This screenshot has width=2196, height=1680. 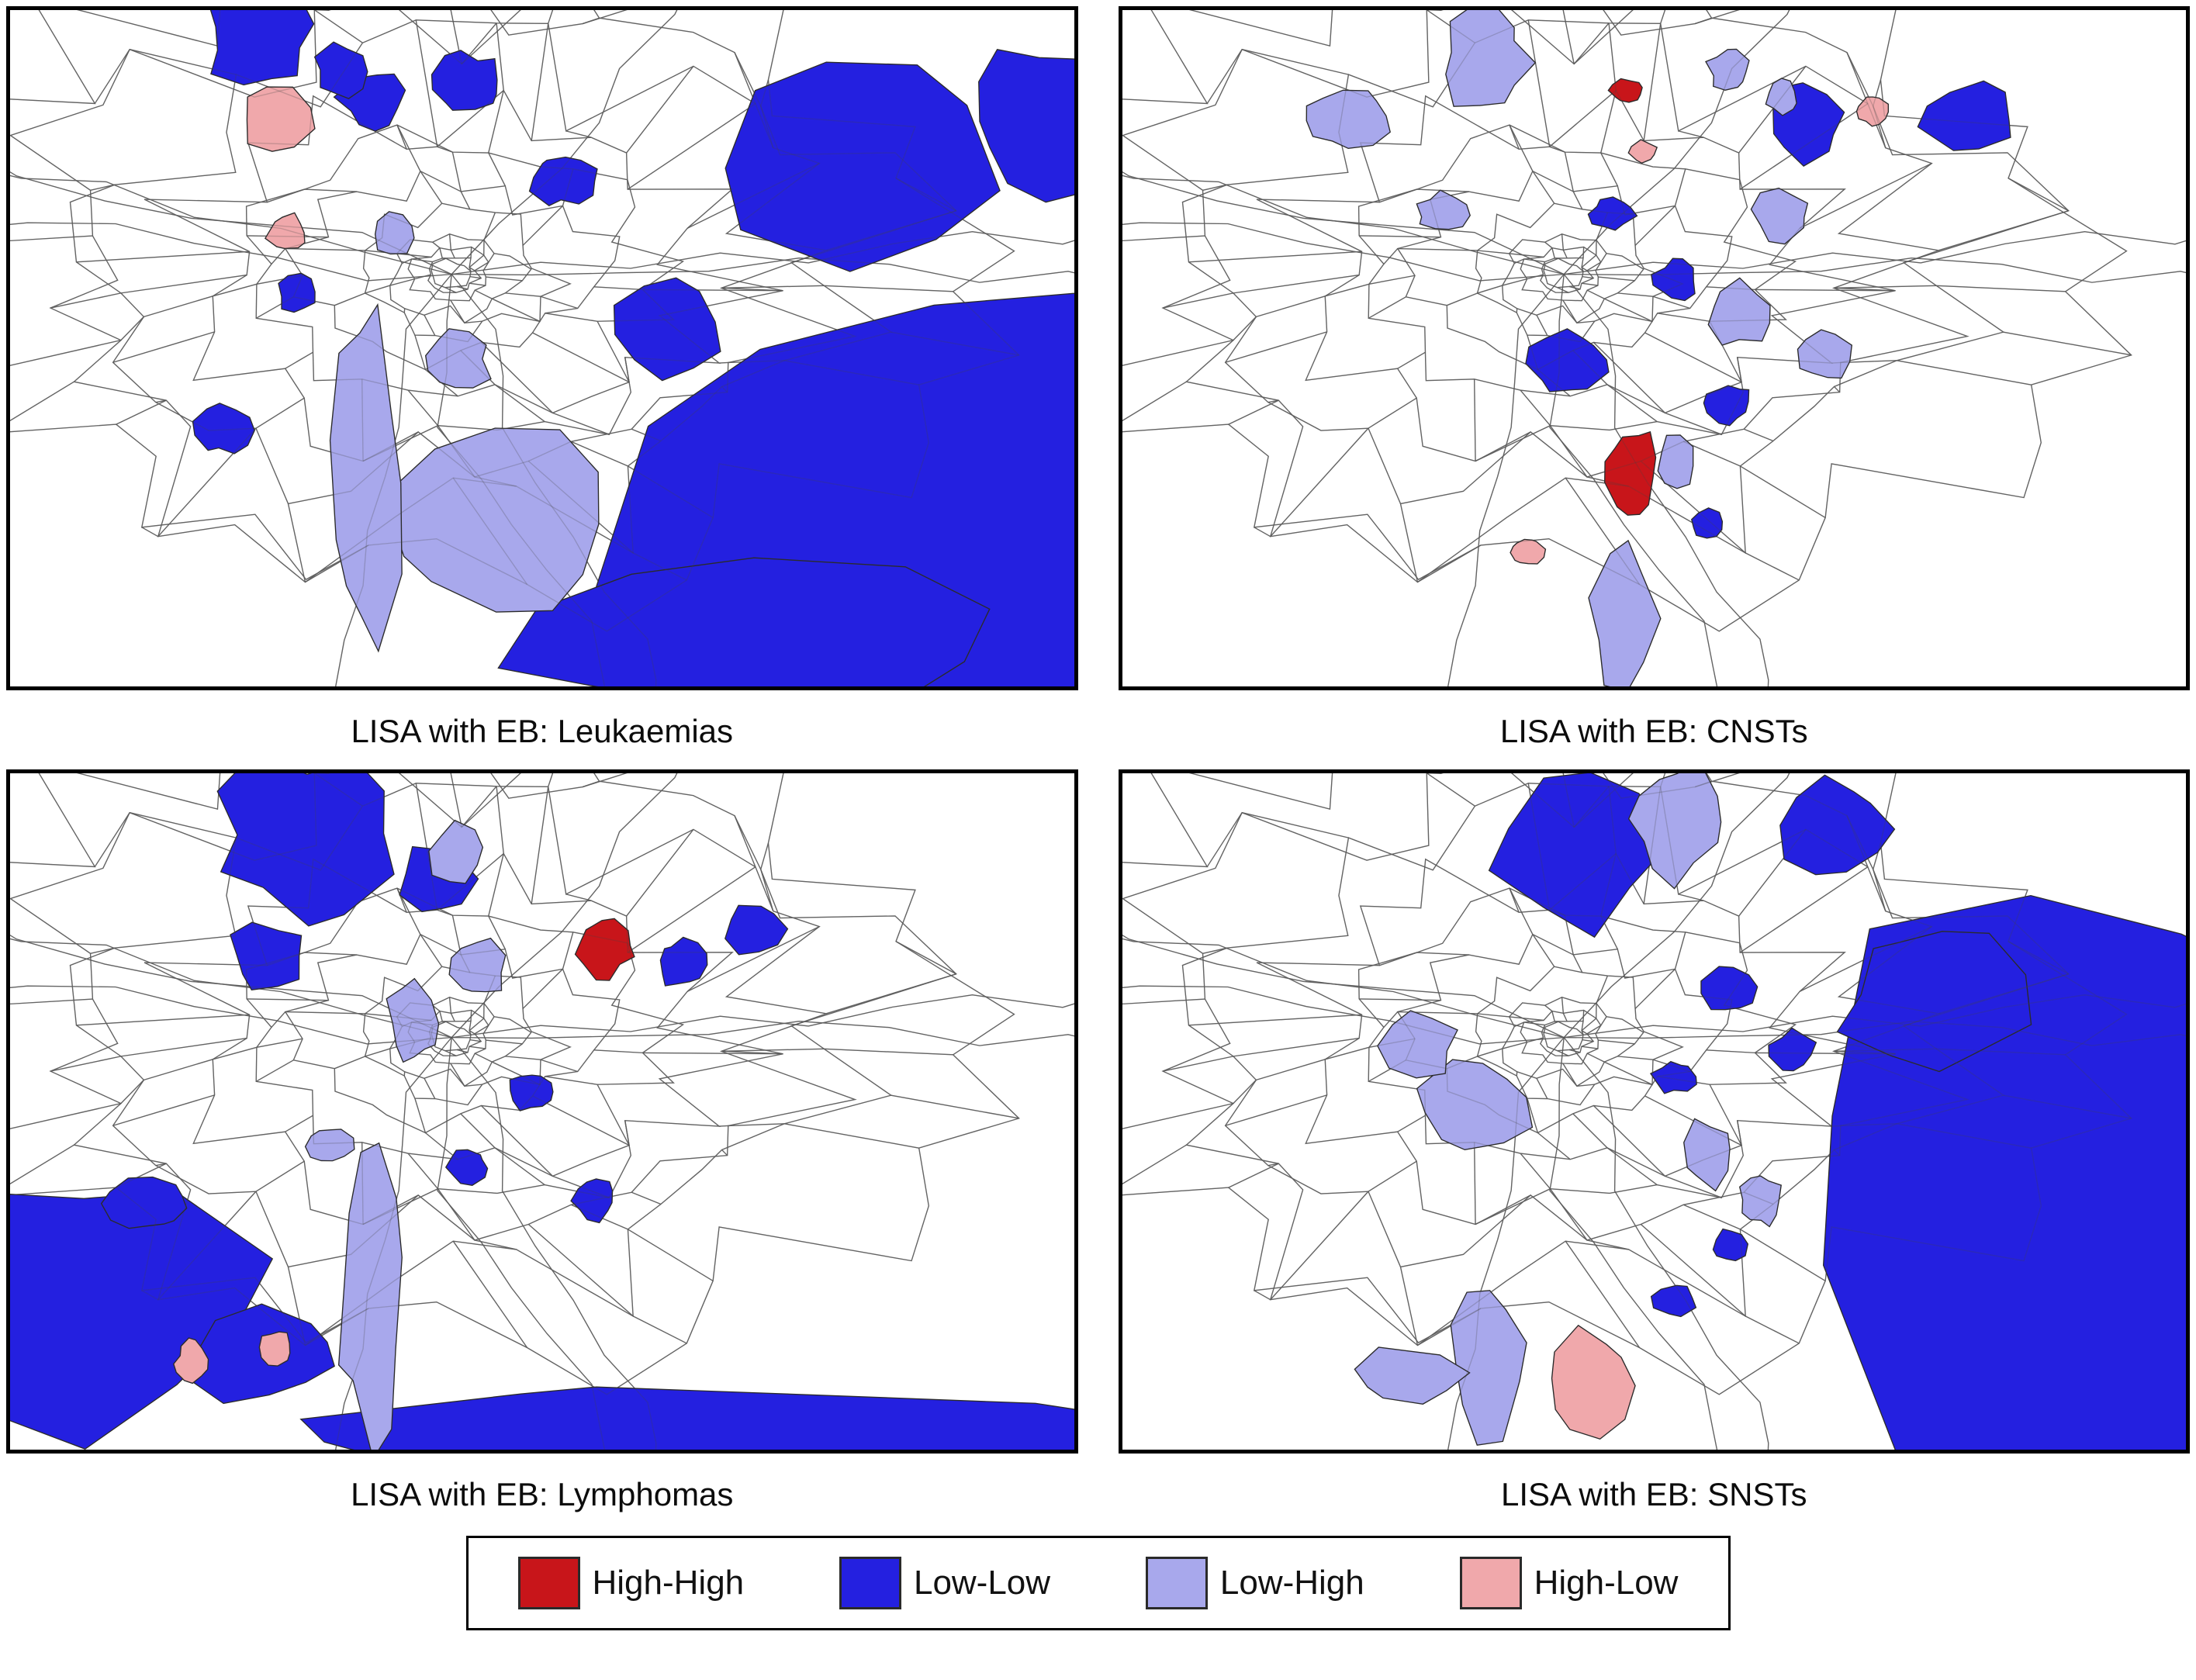 I want to click on legend-item-low-low: Low-Low, so click(x=944, y=1583).